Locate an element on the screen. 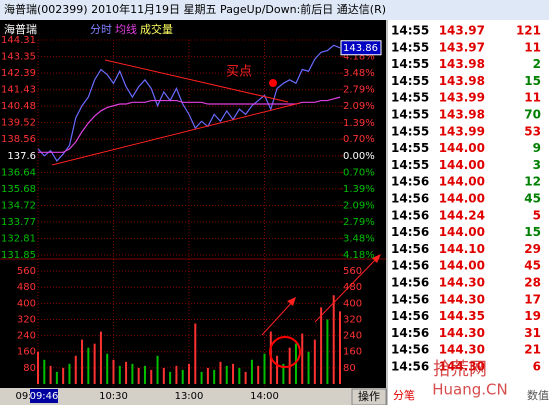 The image size is (549, 405). y-tick-label: 144.31 is located at coordinates (18, 40).